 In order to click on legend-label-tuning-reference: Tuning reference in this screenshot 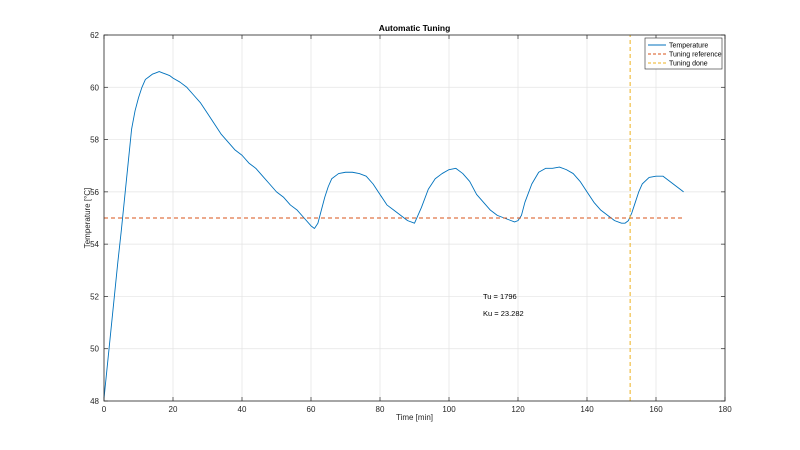, I will do `click(695, 55)`.